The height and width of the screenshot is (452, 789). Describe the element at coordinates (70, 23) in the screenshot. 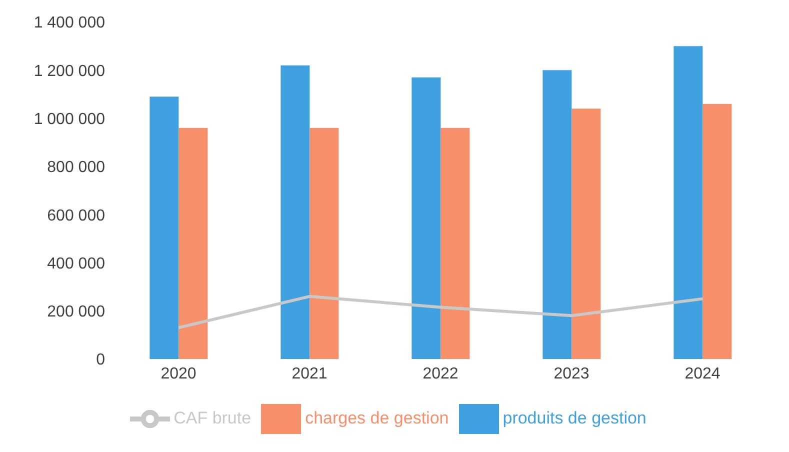

I see `y-tick-label: 1 400 000` at that location.